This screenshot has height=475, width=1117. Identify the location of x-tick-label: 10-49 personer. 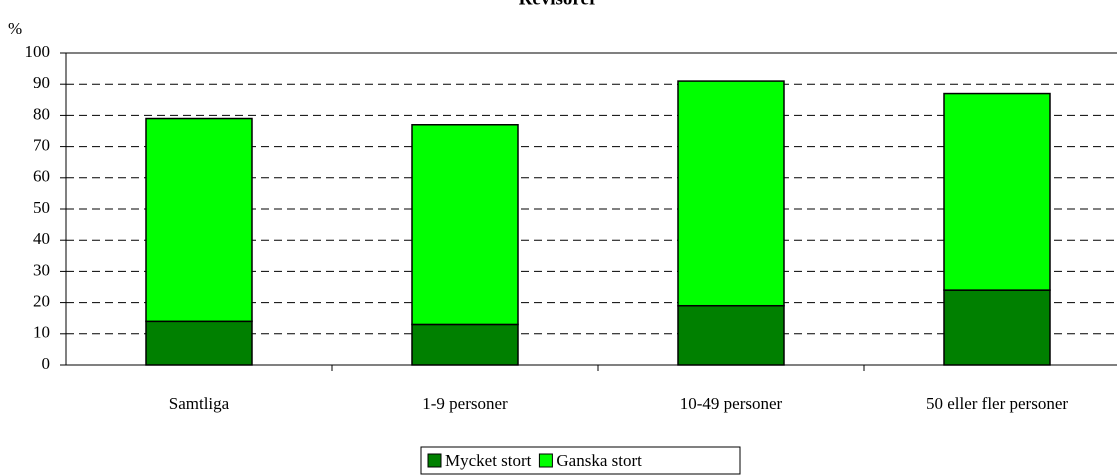
(731, 403).